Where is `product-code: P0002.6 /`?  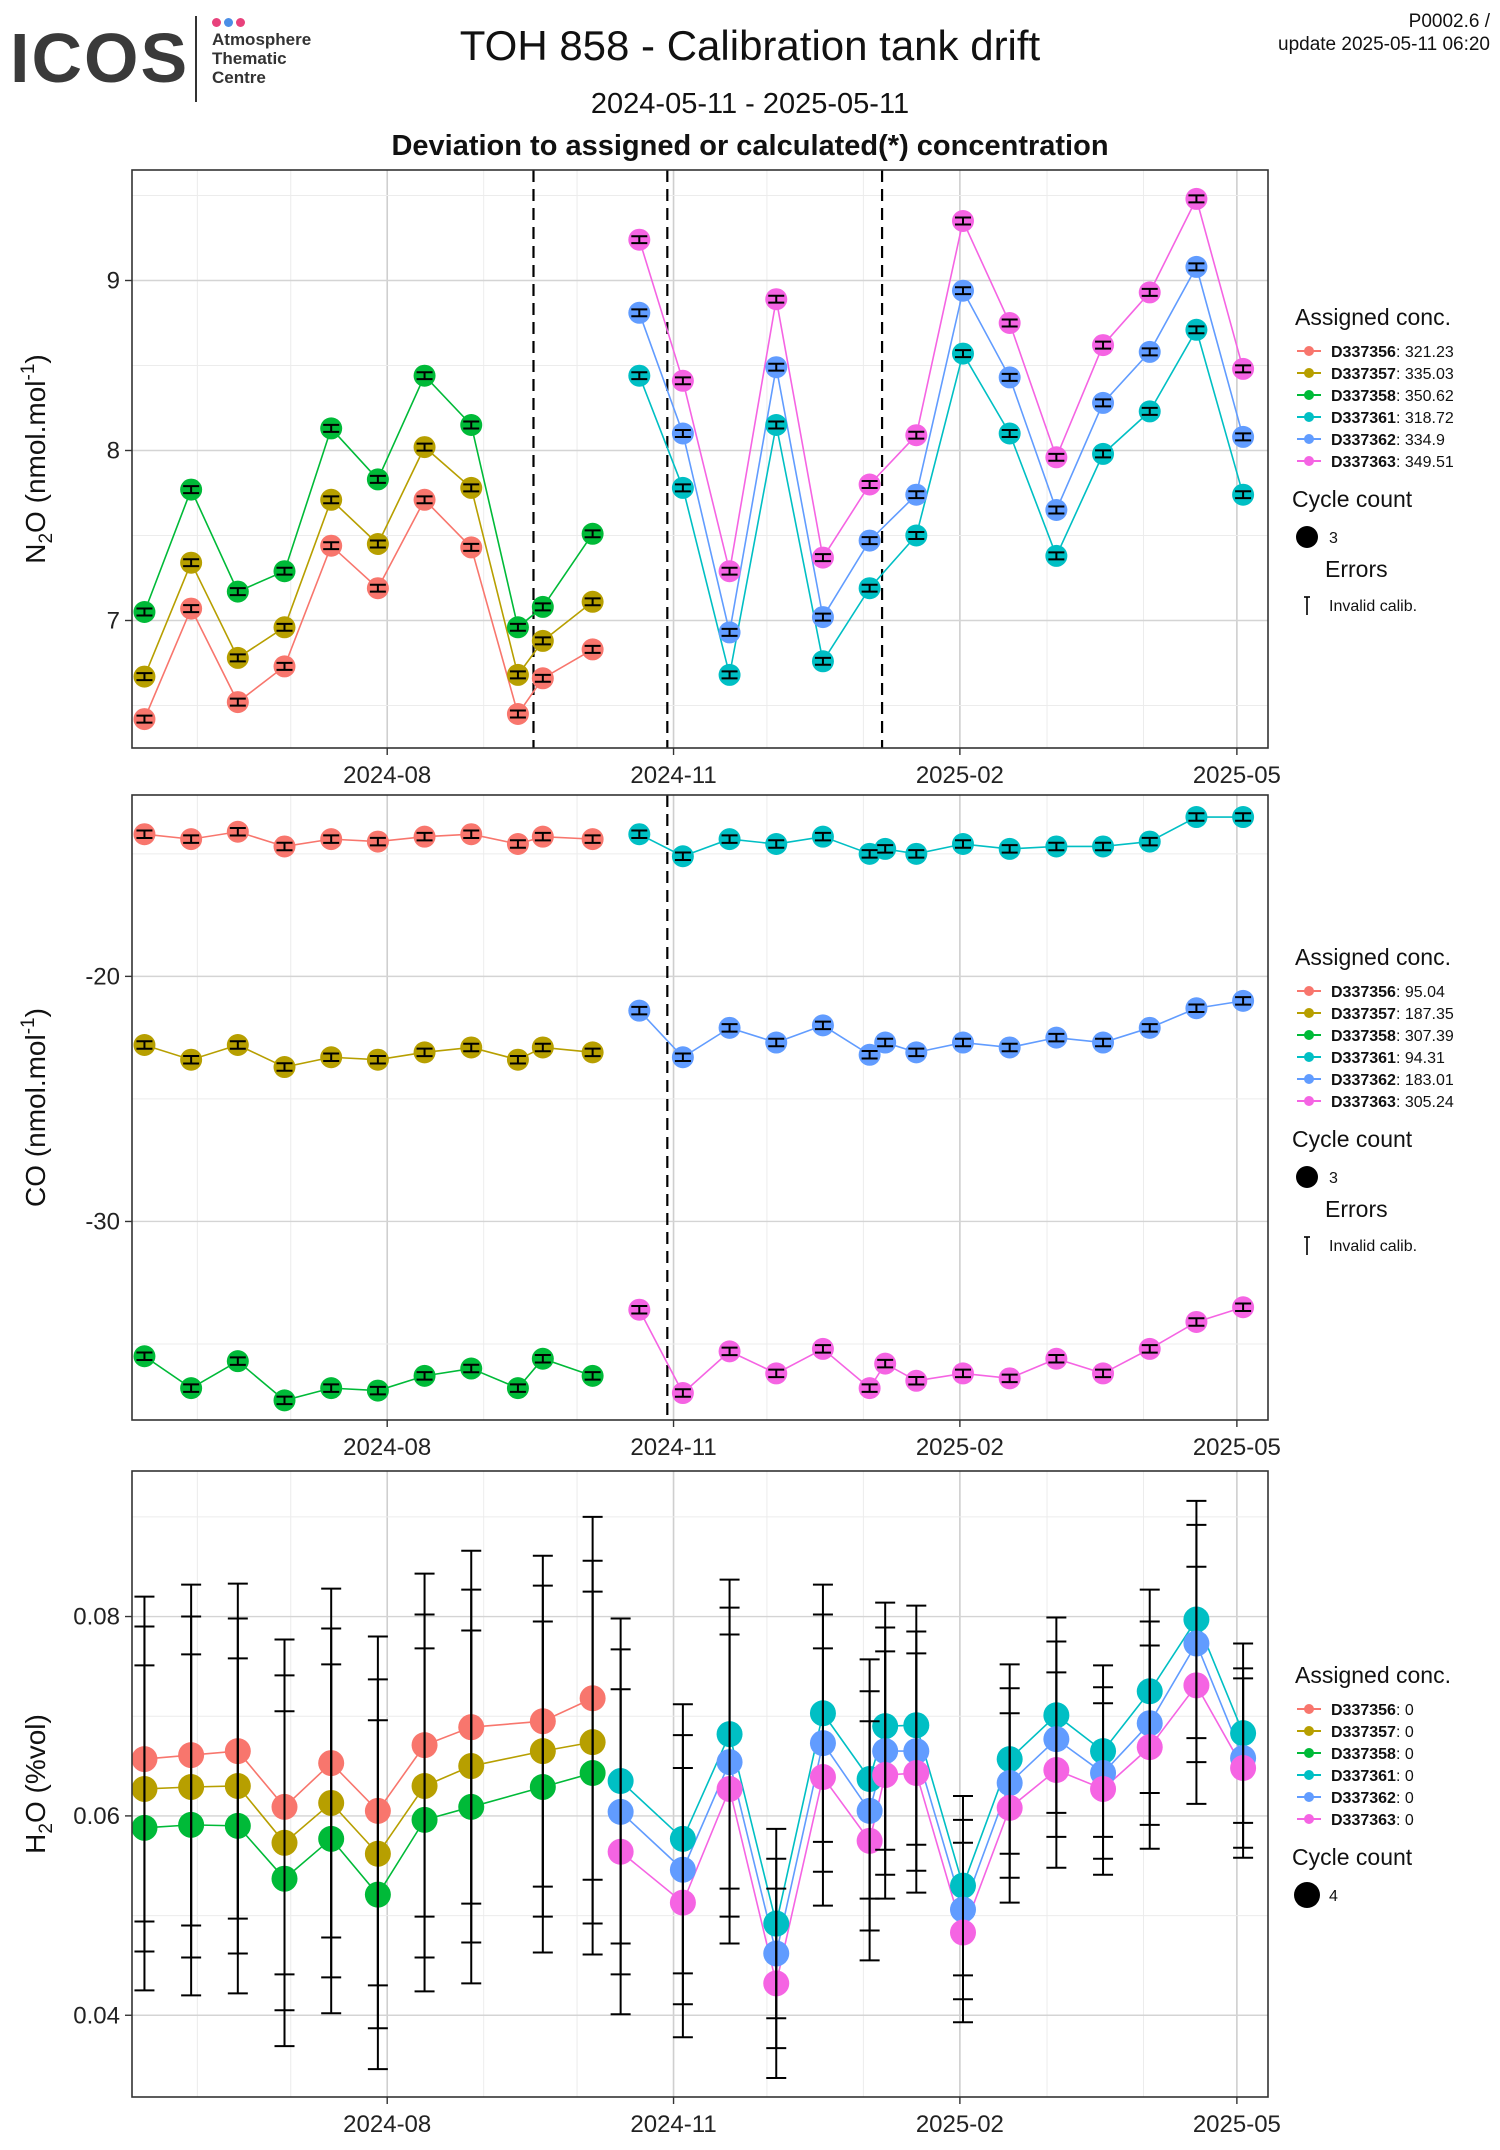
product-code: P0002.6 / is located at coordinates (1449, 21).